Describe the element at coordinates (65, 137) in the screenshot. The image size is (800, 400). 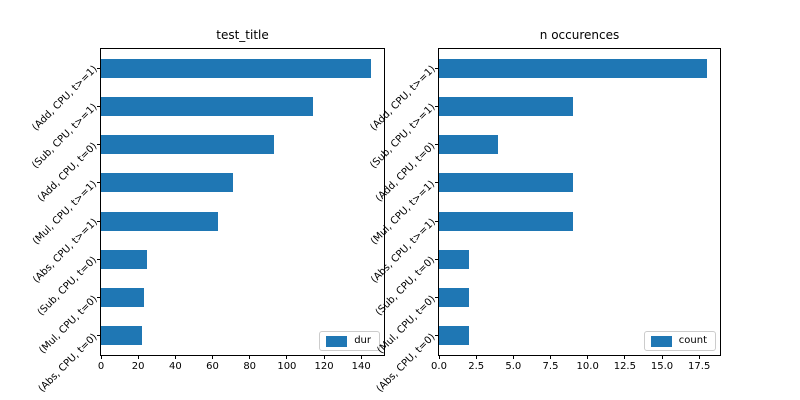
I see `y-tick-label: (Sub, CPU, t>=1)` at that location.